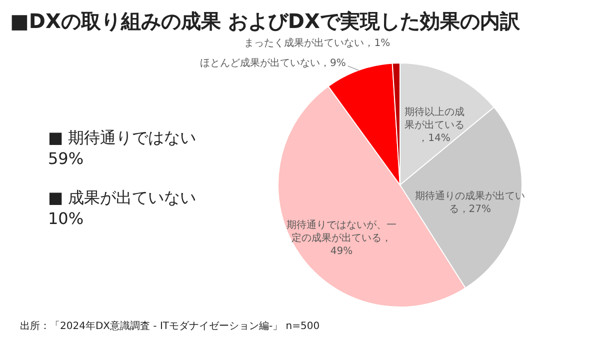 This screenshot has height=343, width=590. What do you see at coordinates (273, 63) in the screenshot?
I see `slice-label: ほとんど成果が出ていない，9%` at bounding box center [273, 63].